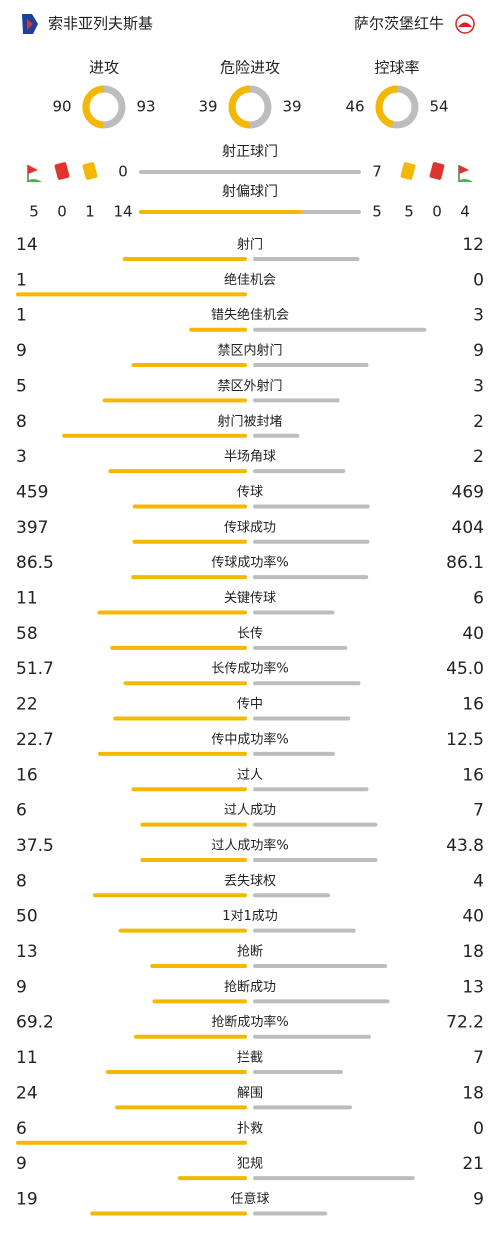 The height and width of the screenshot is (1243, 500). What do you see at coordinates (21, 881) in the screenshot?
I see `stat-home: 8` at bounding box center [21, 881].